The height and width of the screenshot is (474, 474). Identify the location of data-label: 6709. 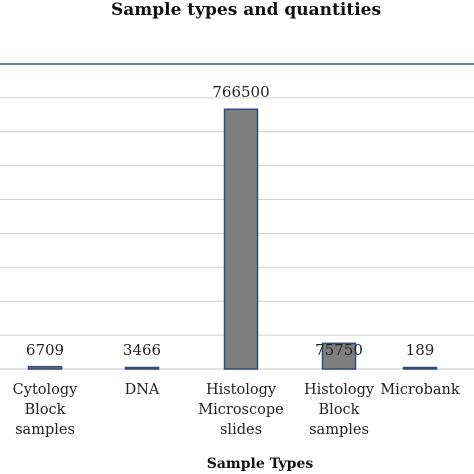
(45, 350).